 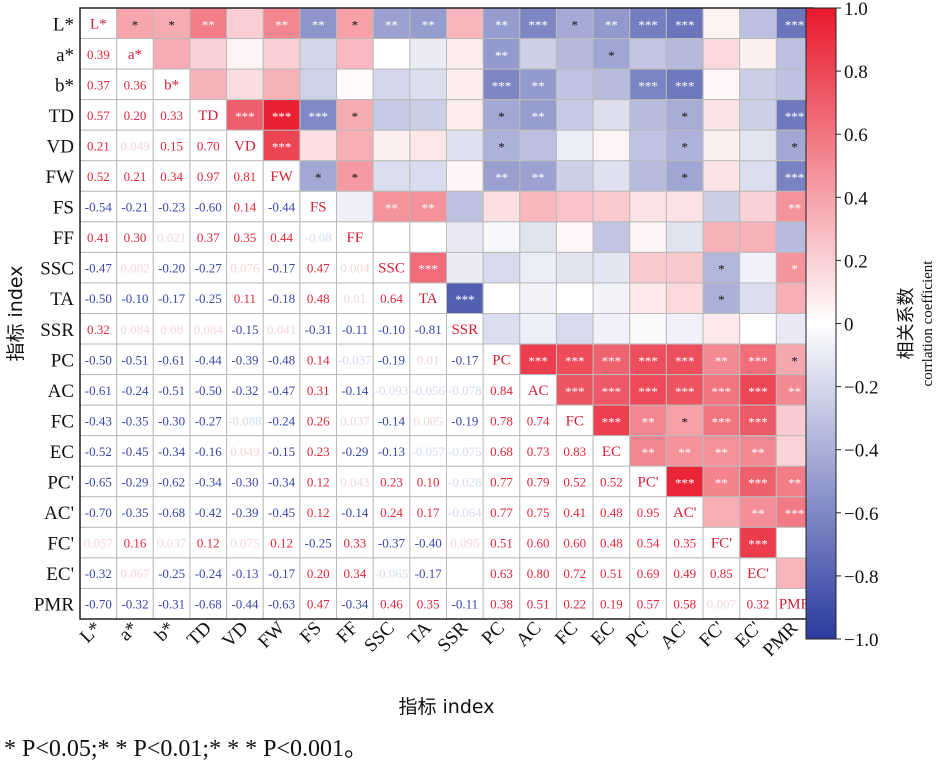 What do you see at coordinates (171, 85) in the screenshot?
I see `diagonal-label: b*` at bounding box center [171, 85].